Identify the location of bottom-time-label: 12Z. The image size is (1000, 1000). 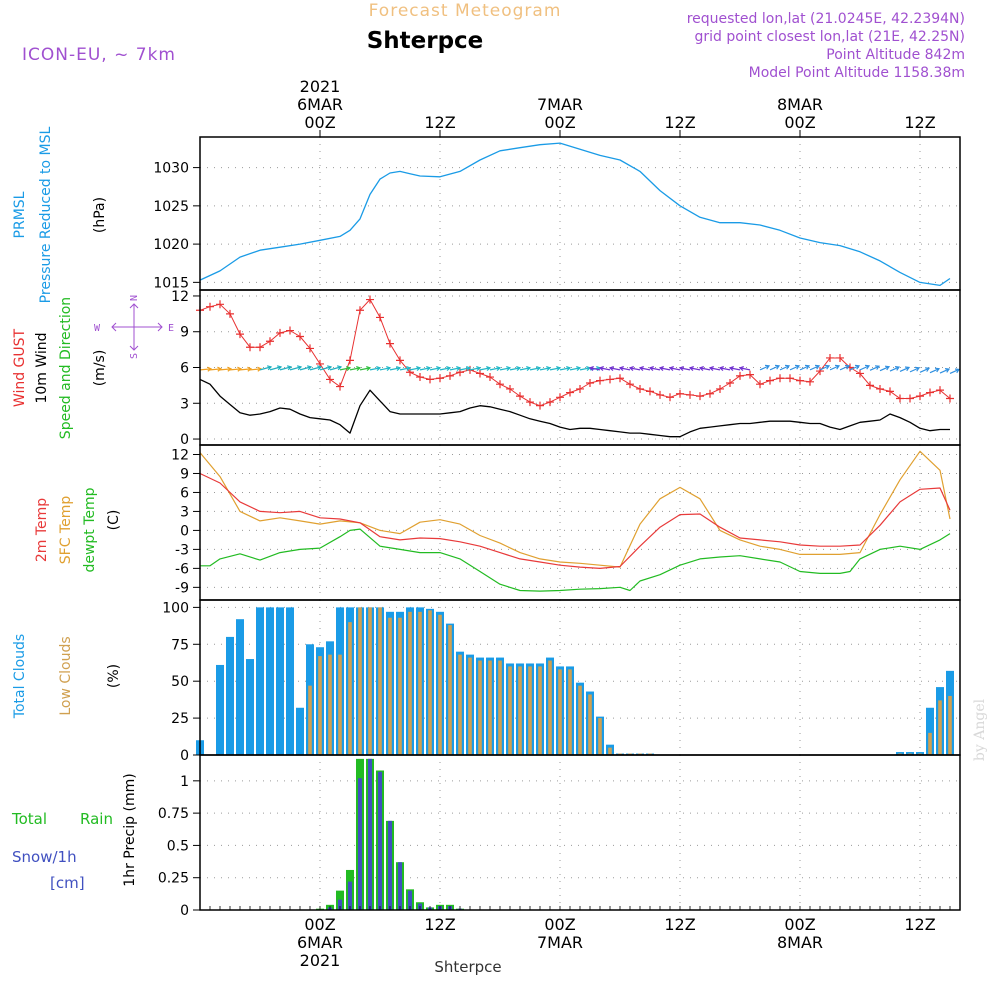
(439, 924).